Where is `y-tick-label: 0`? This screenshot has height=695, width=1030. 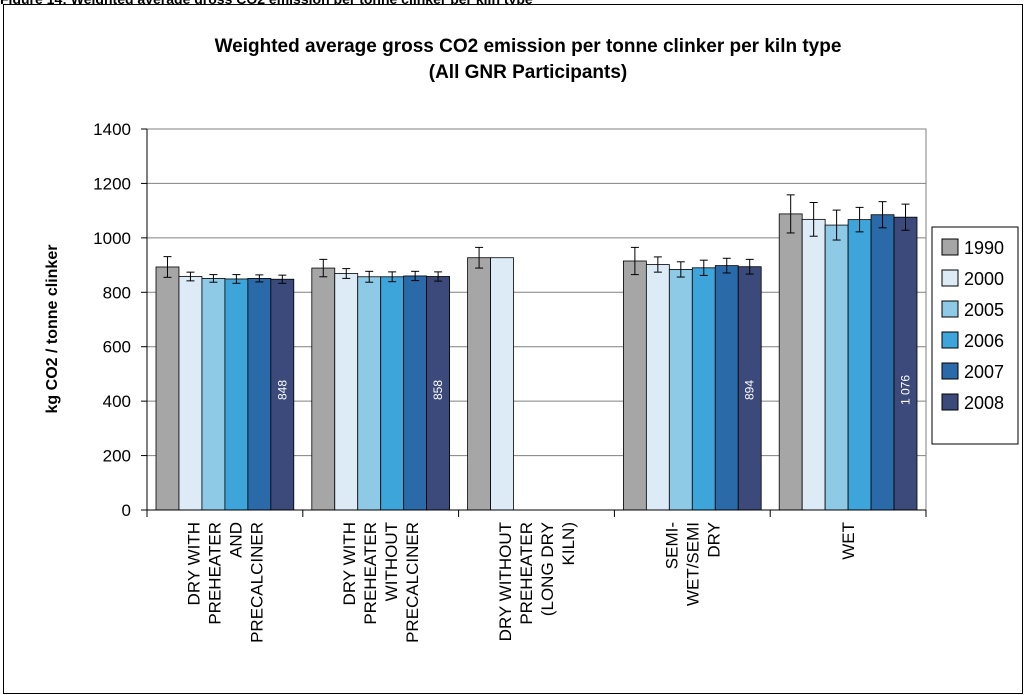 y-tick-label: 0 is located at coordinates (126, 510).